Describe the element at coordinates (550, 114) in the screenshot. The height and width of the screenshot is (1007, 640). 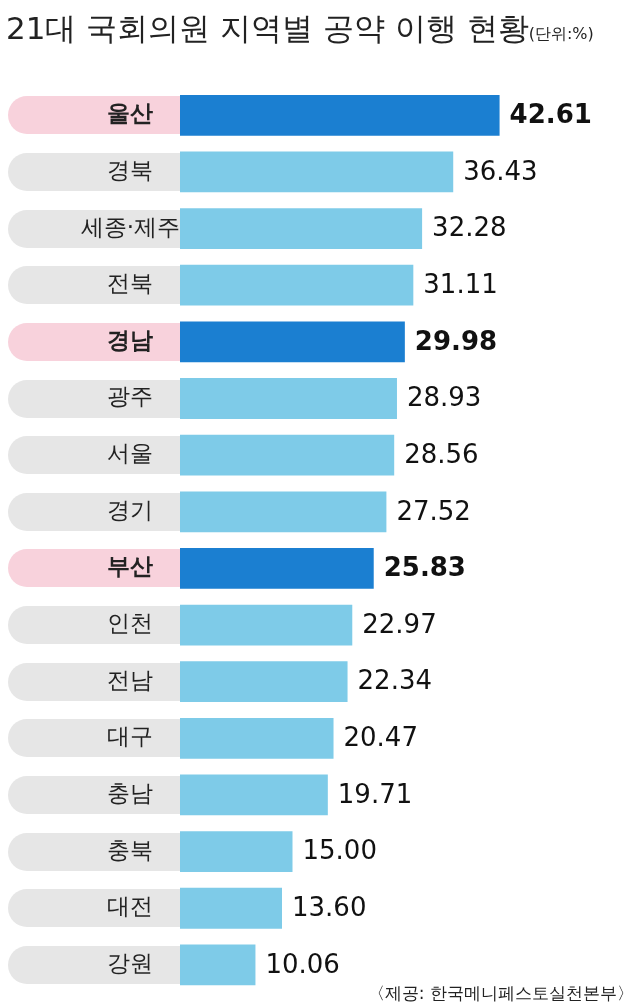
I see `data-label: 42.61` at that location.